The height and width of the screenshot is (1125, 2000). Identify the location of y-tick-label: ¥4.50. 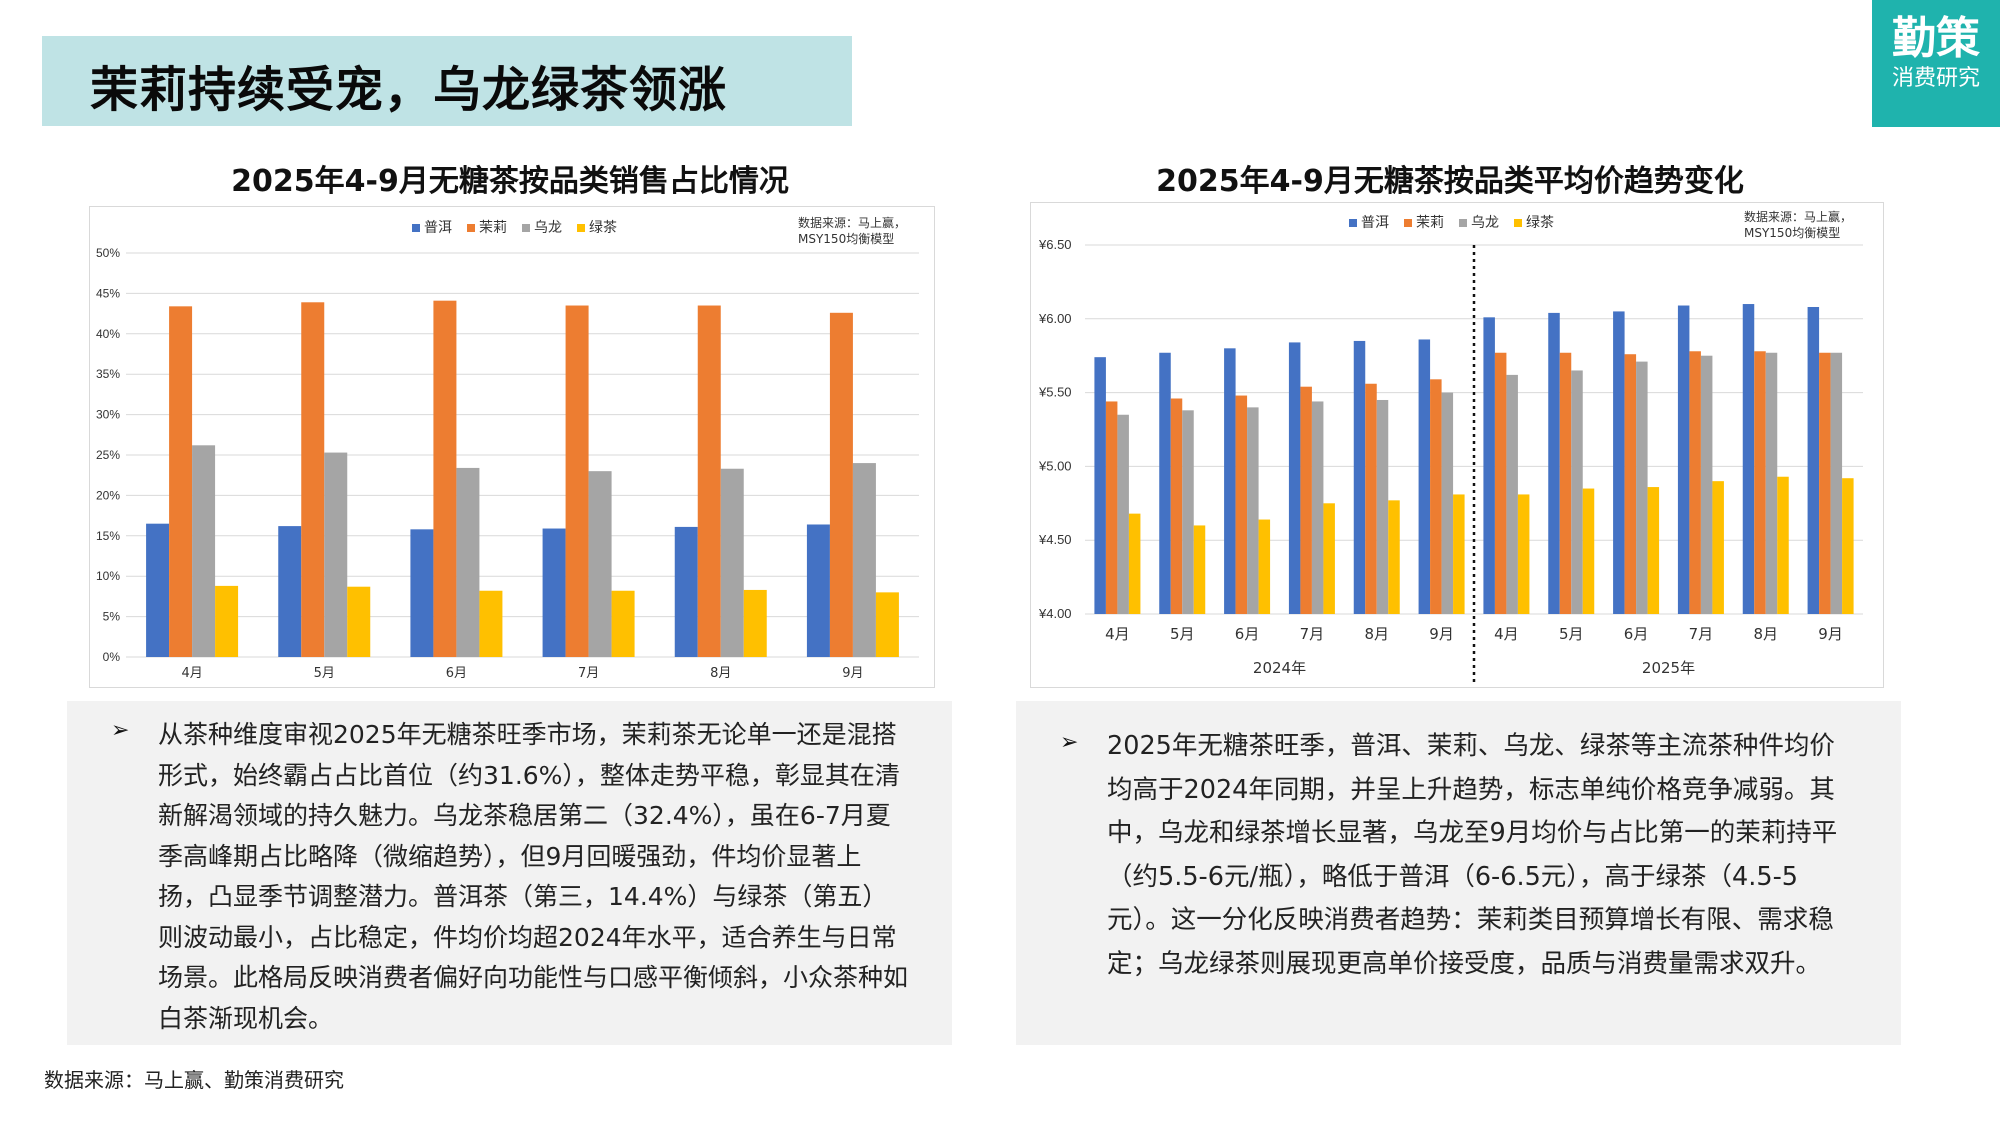
(1055, 539).